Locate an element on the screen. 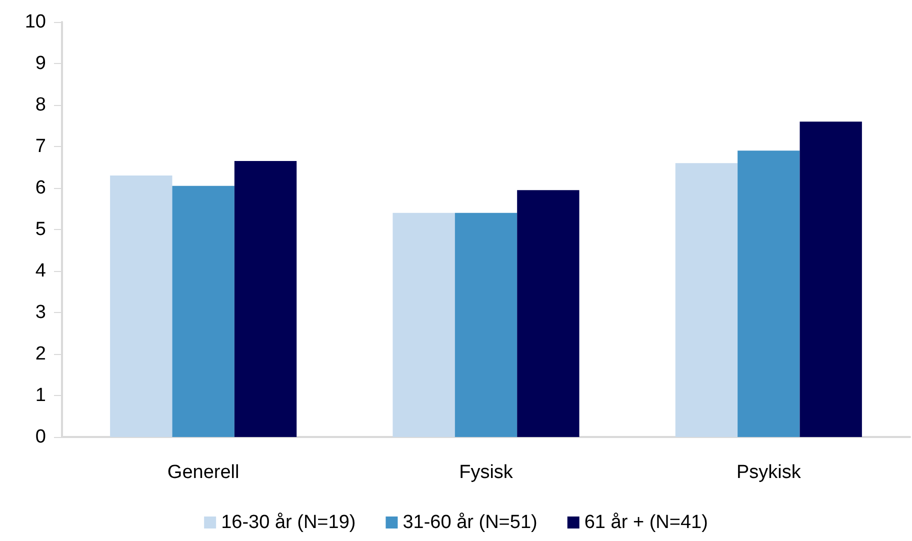 The height and width of the screenshot is (541, 912). legend-label: 16-30 år (N=19) is located at coordinates (288, 522).